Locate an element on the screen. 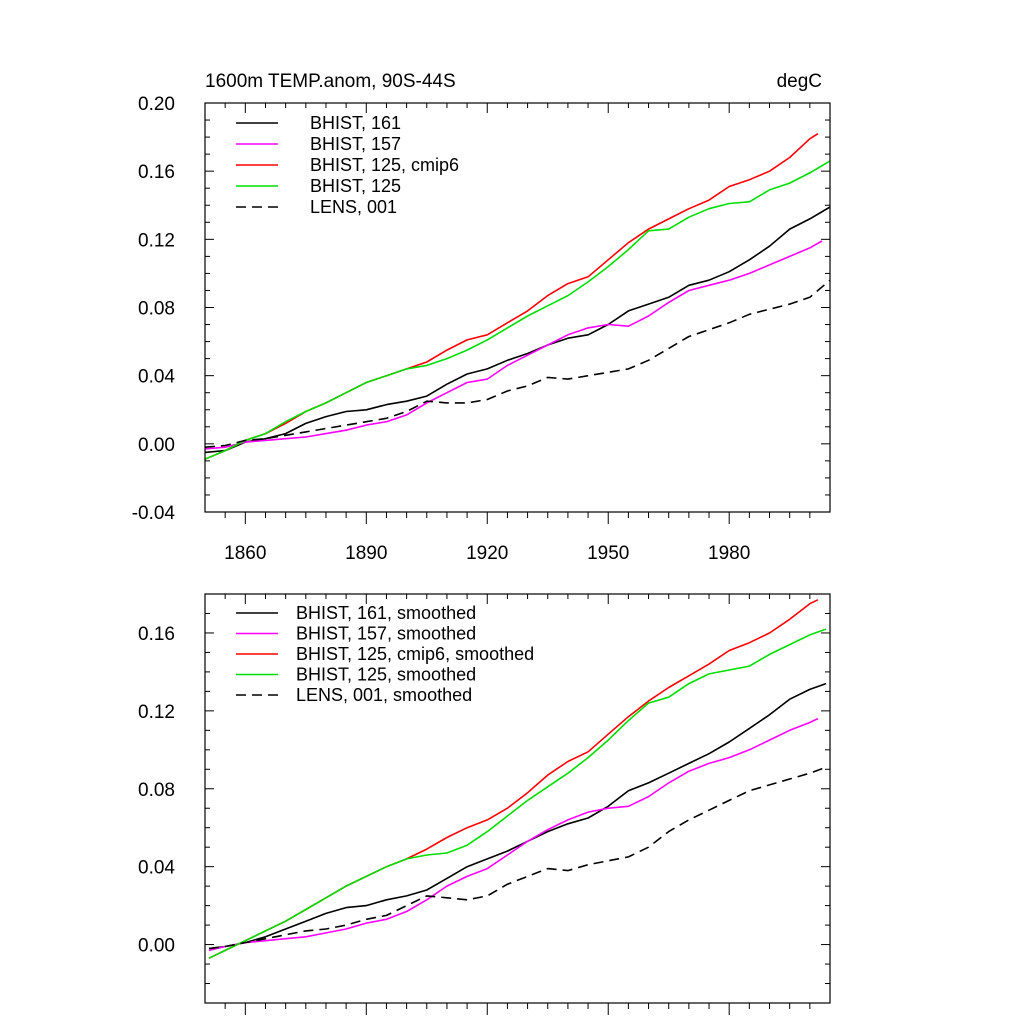 Image resolution: width=1024 pixels, height=1024 pixels. x-tick-label: 1890 is located at coordinates (366, 553).